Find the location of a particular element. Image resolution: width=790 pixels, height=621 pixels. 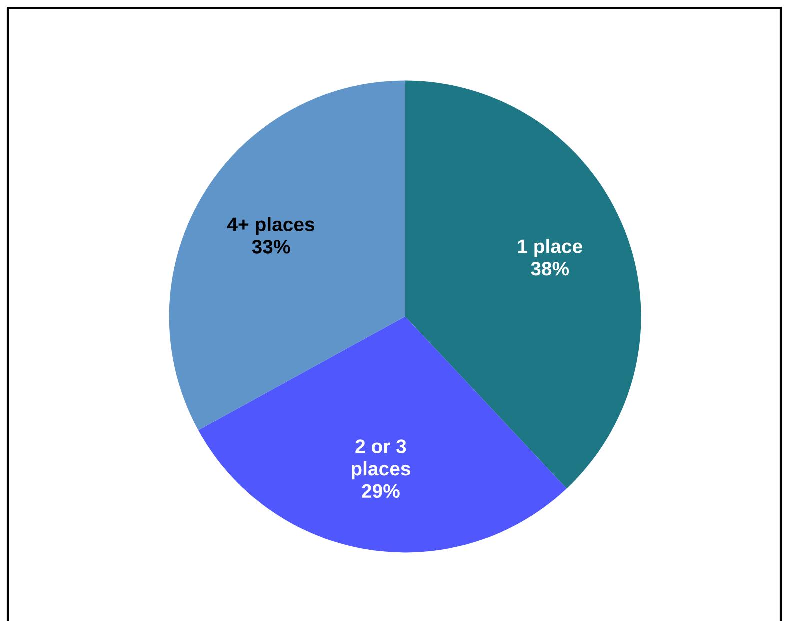

data-label: 29% is located at coordinates (381, 491).